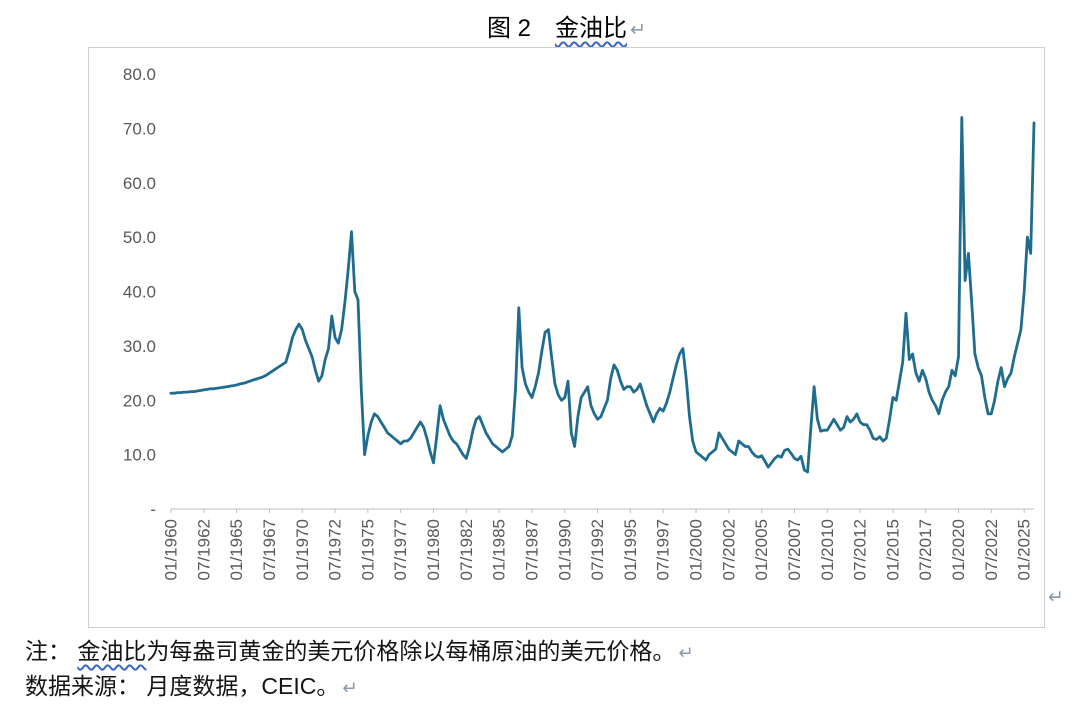  What do you see at coordinates (892, 549) in the screenshot?
I see `svg-text: 01/2015` at bounding box center [892, 549].